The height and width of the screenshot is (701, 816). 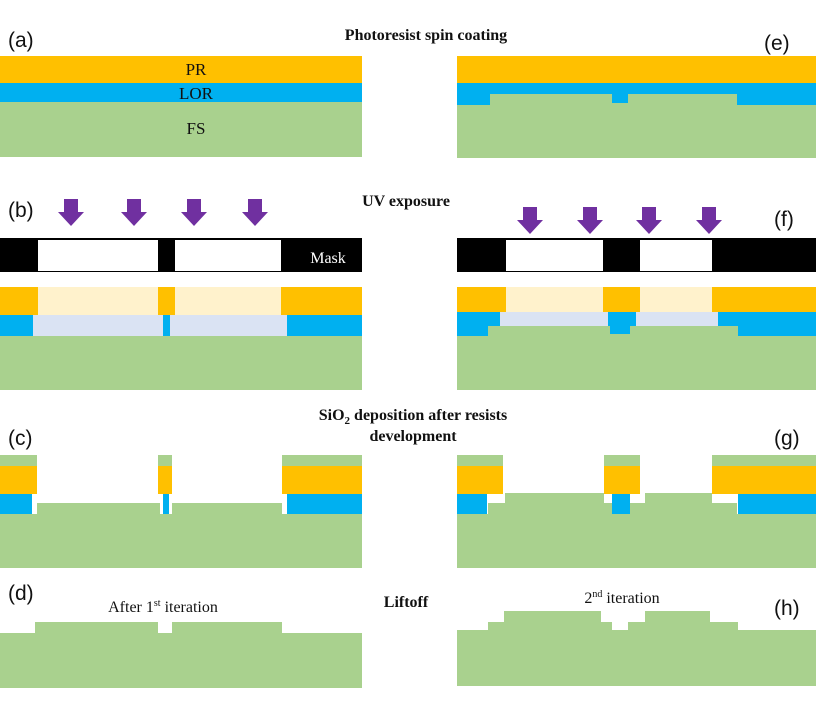 I want to click on panel-f-uv-arrows, so click(x=619, y=220).